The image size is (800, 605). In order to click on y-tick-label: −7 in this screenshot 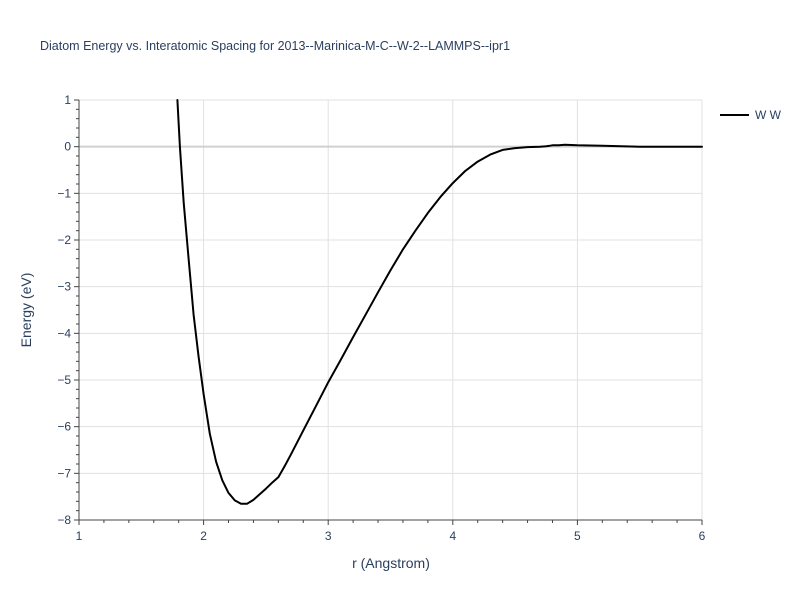, I will do `click(64, 473)`.